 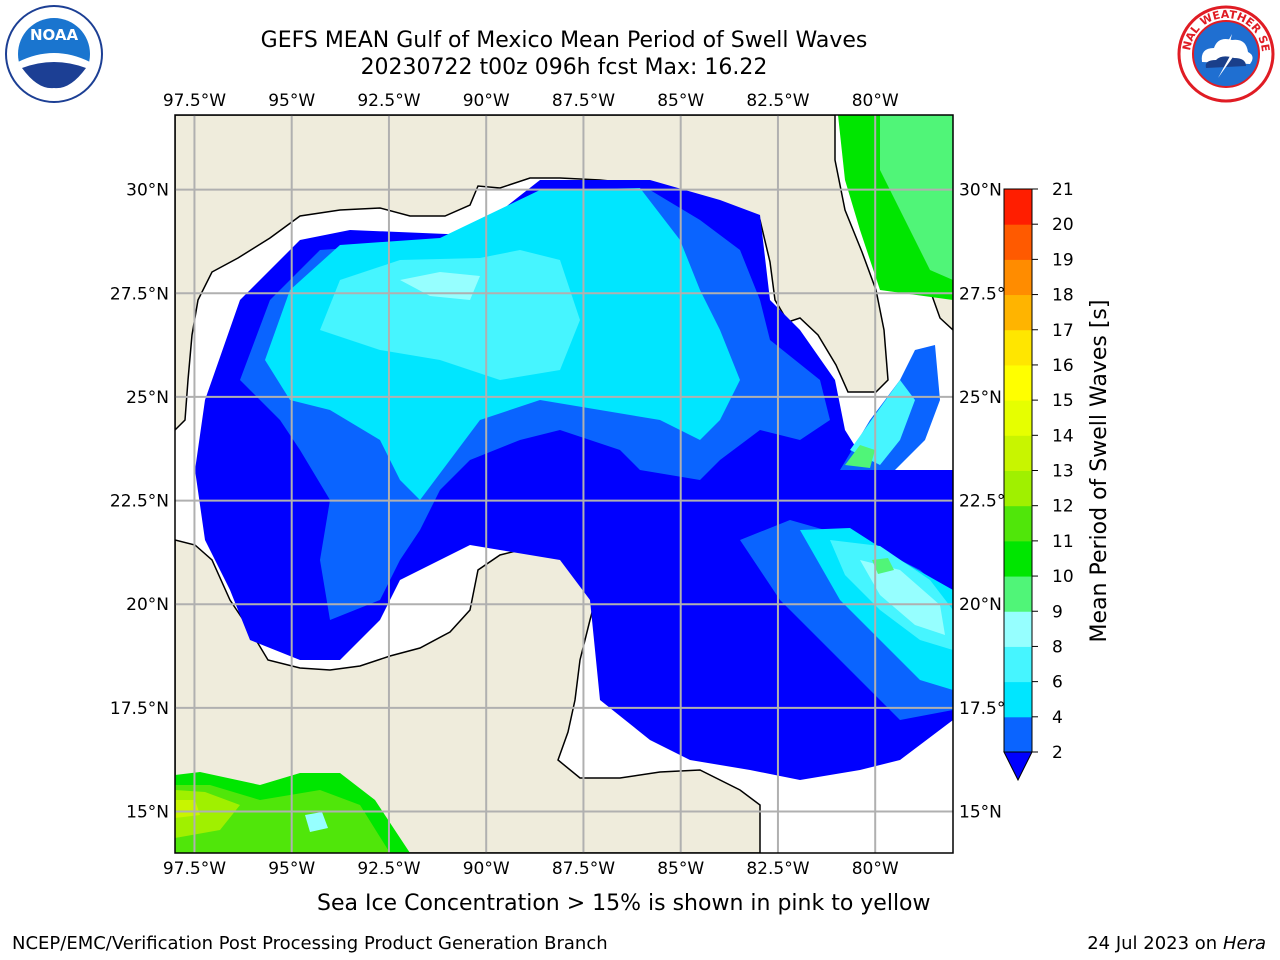 What do you see at coordinates (1057, 753) in the screenshot?
I see `colorbar-tick-label: 2` at bounding box center [1057, 753].